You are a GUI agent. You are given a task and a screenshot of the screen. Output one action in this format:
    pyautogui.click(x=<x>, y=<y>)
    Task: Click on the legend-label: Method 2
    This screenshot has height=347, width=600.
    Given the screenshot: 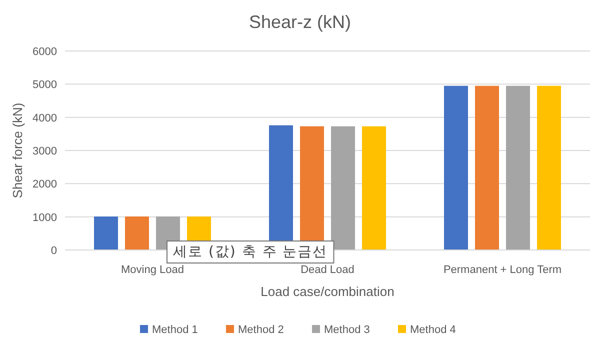 What is the action you would take?
    pyautogui.click(x=261, y=330)
    